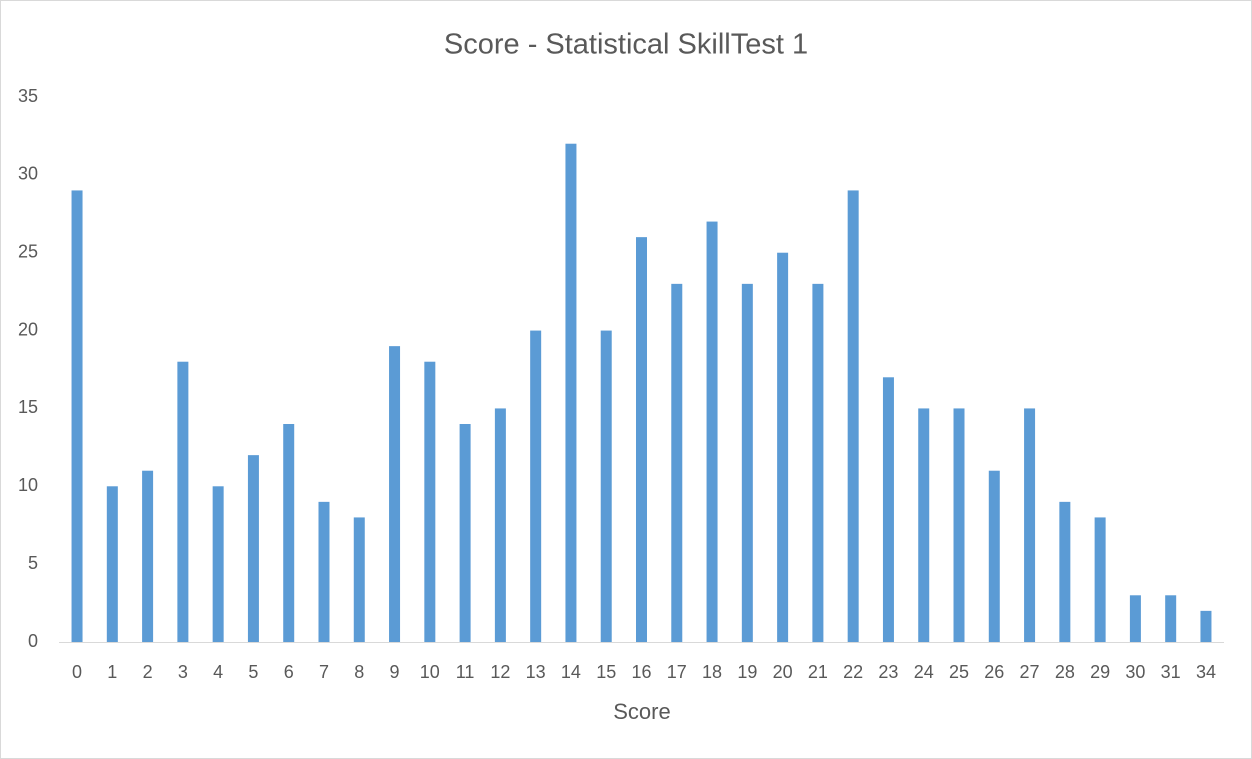 Image resolution: width=1252 pixels, height=759 pixels. Describe the element at coordinates (359, 672) in the screenshot. I see `x-tick-label: 8` at that location.